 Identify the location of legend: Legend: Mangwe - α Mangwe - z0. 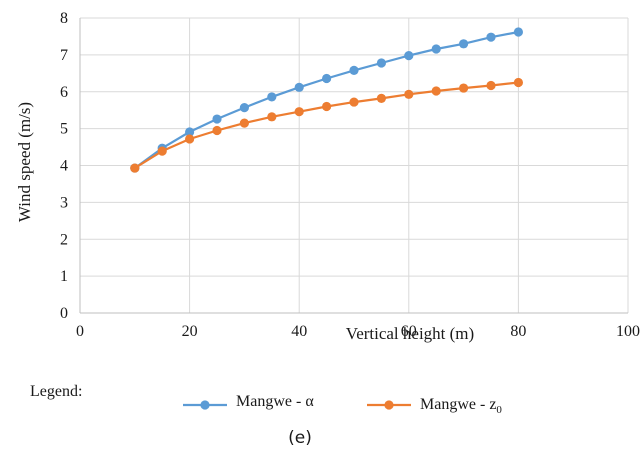
(266, 399).